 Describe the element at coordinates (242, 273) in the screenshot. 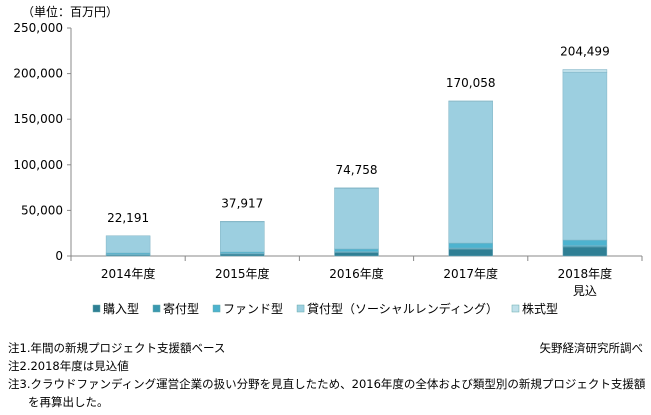

I see `x-tick-label: 2015年度` at that location.